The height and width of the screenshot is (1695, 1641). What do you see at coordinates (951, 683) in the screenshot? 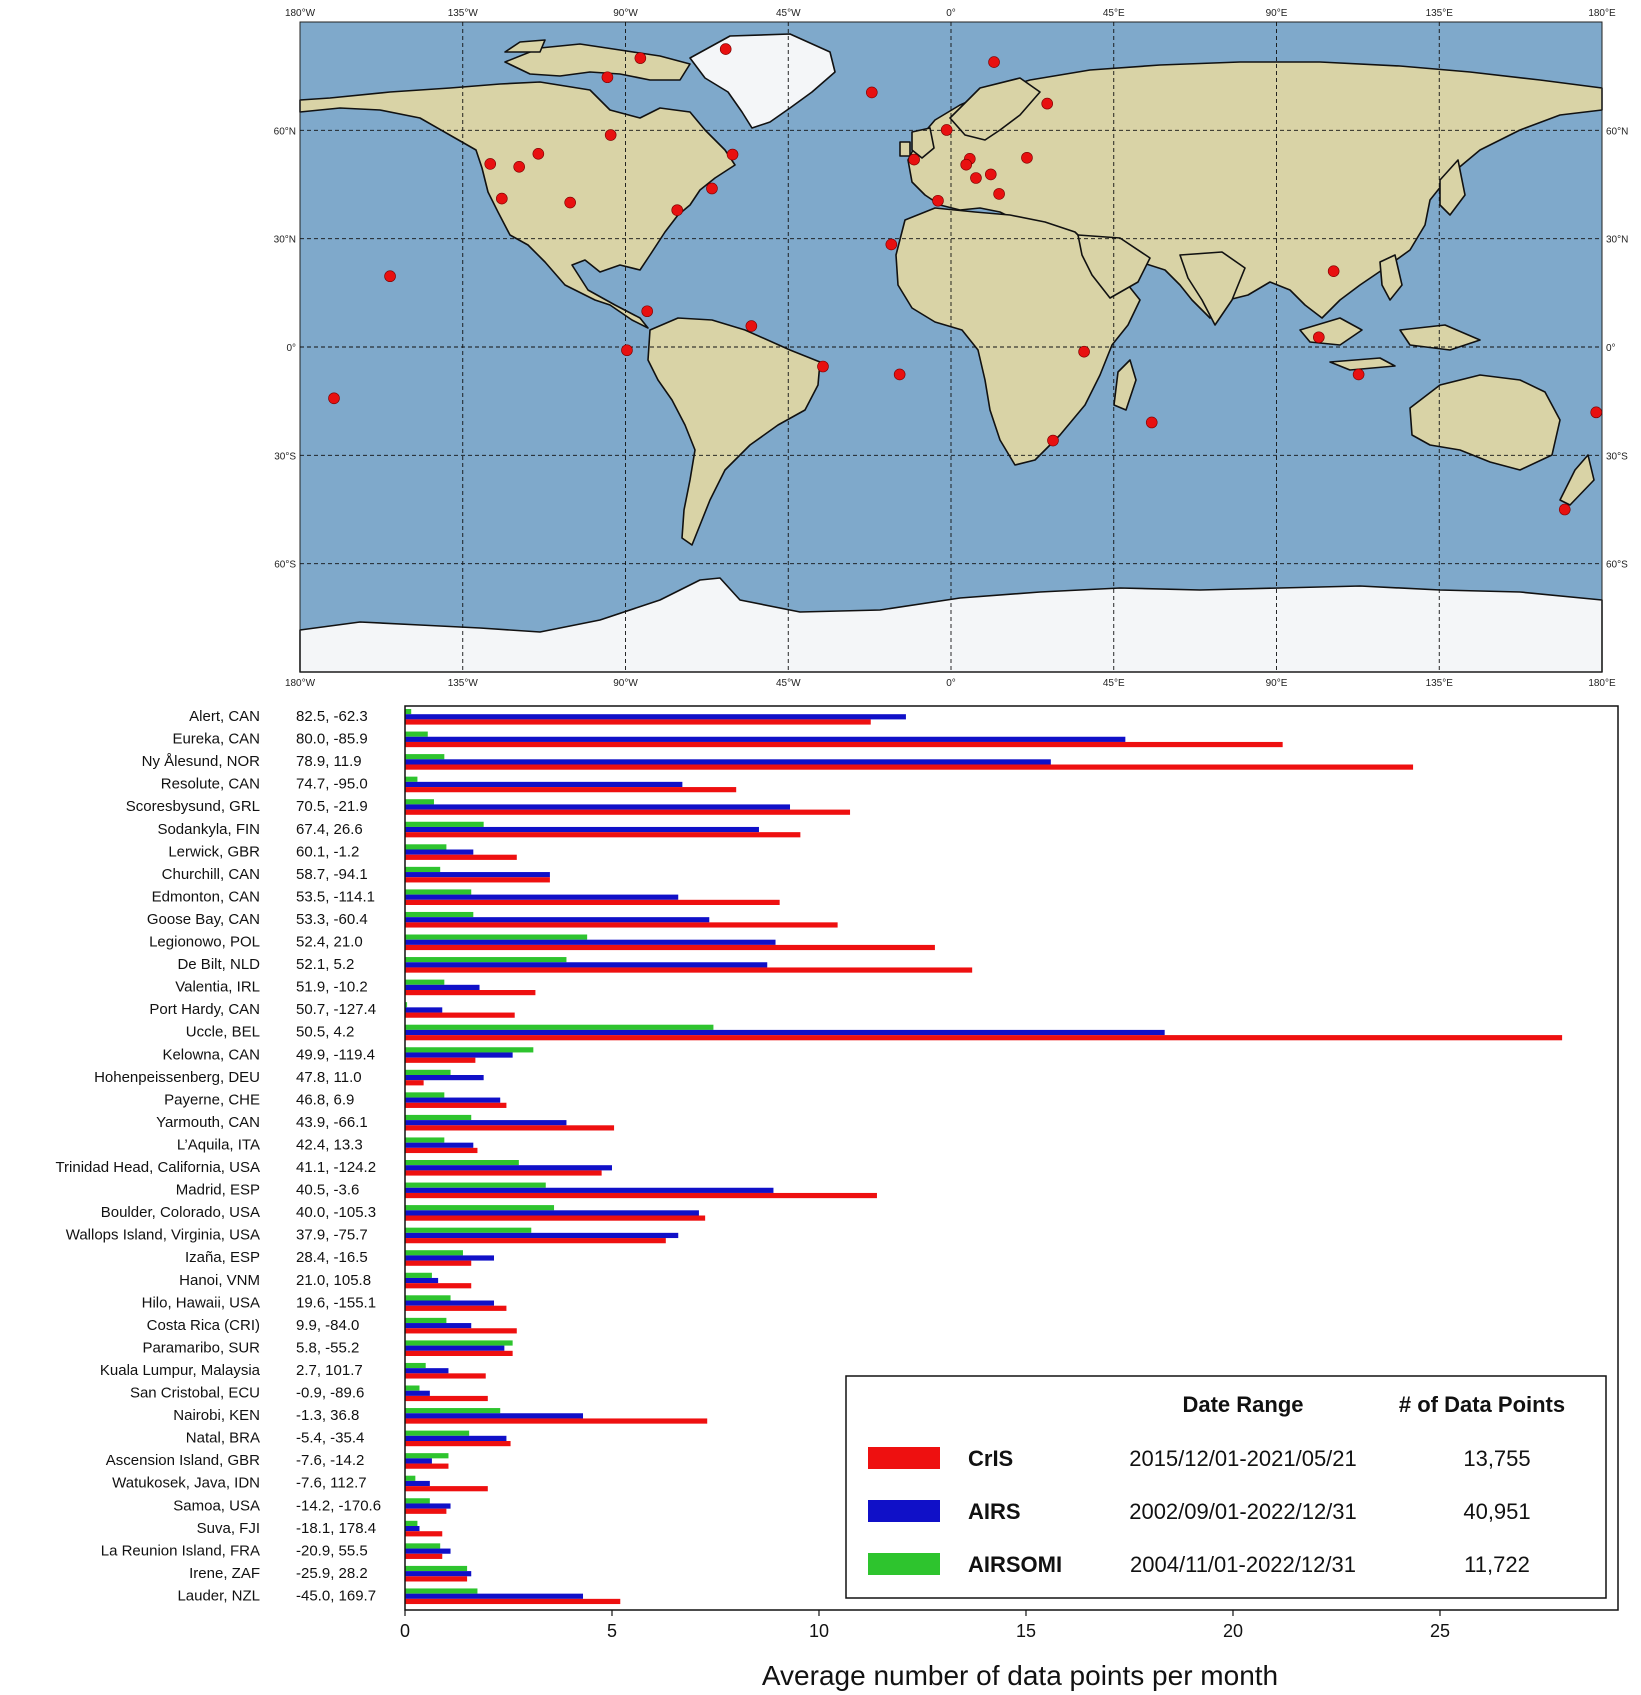
I see `map-lon-tick-bottom: 0°` at bounding box center [951, 683].